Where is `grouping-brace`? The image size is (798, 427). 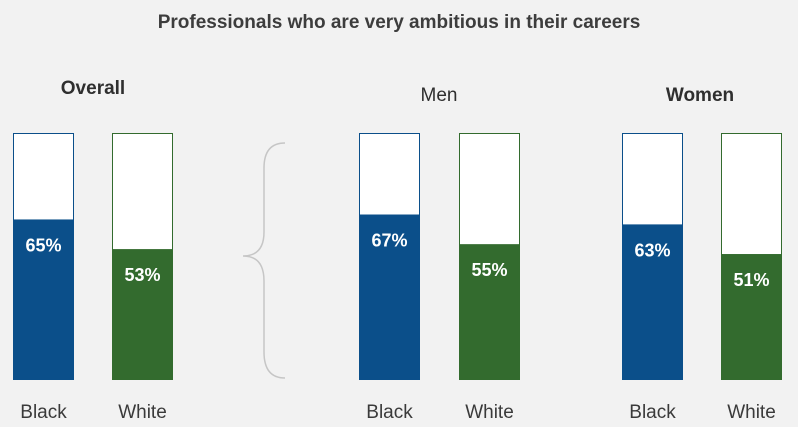 grouping-brace is located at coordinates (264, 260).